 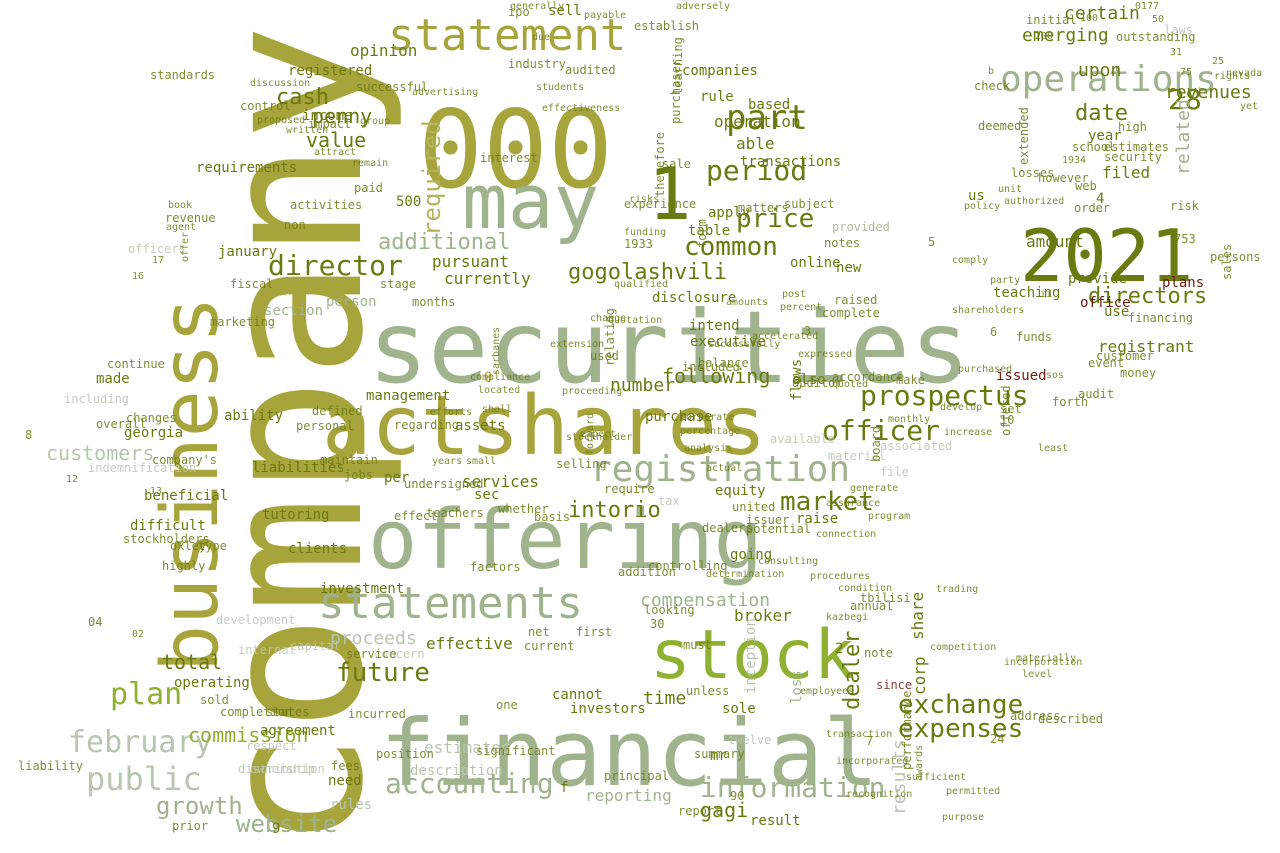 What do you see at coordinates (643, 385) in the screenshot?
I see `word-number: number` at bounding box center [643, 385].